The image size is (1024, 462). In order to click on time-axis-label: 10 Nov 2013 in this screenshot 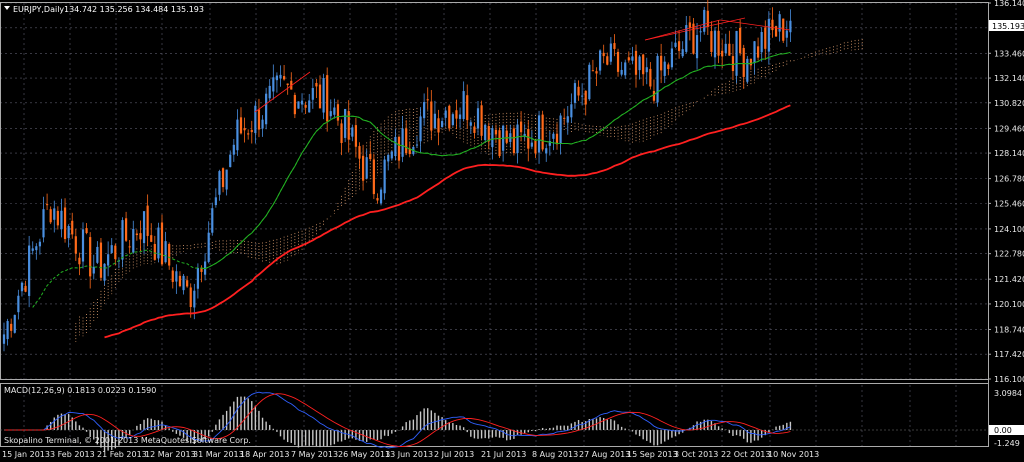, I will do `click(793, 454)`.